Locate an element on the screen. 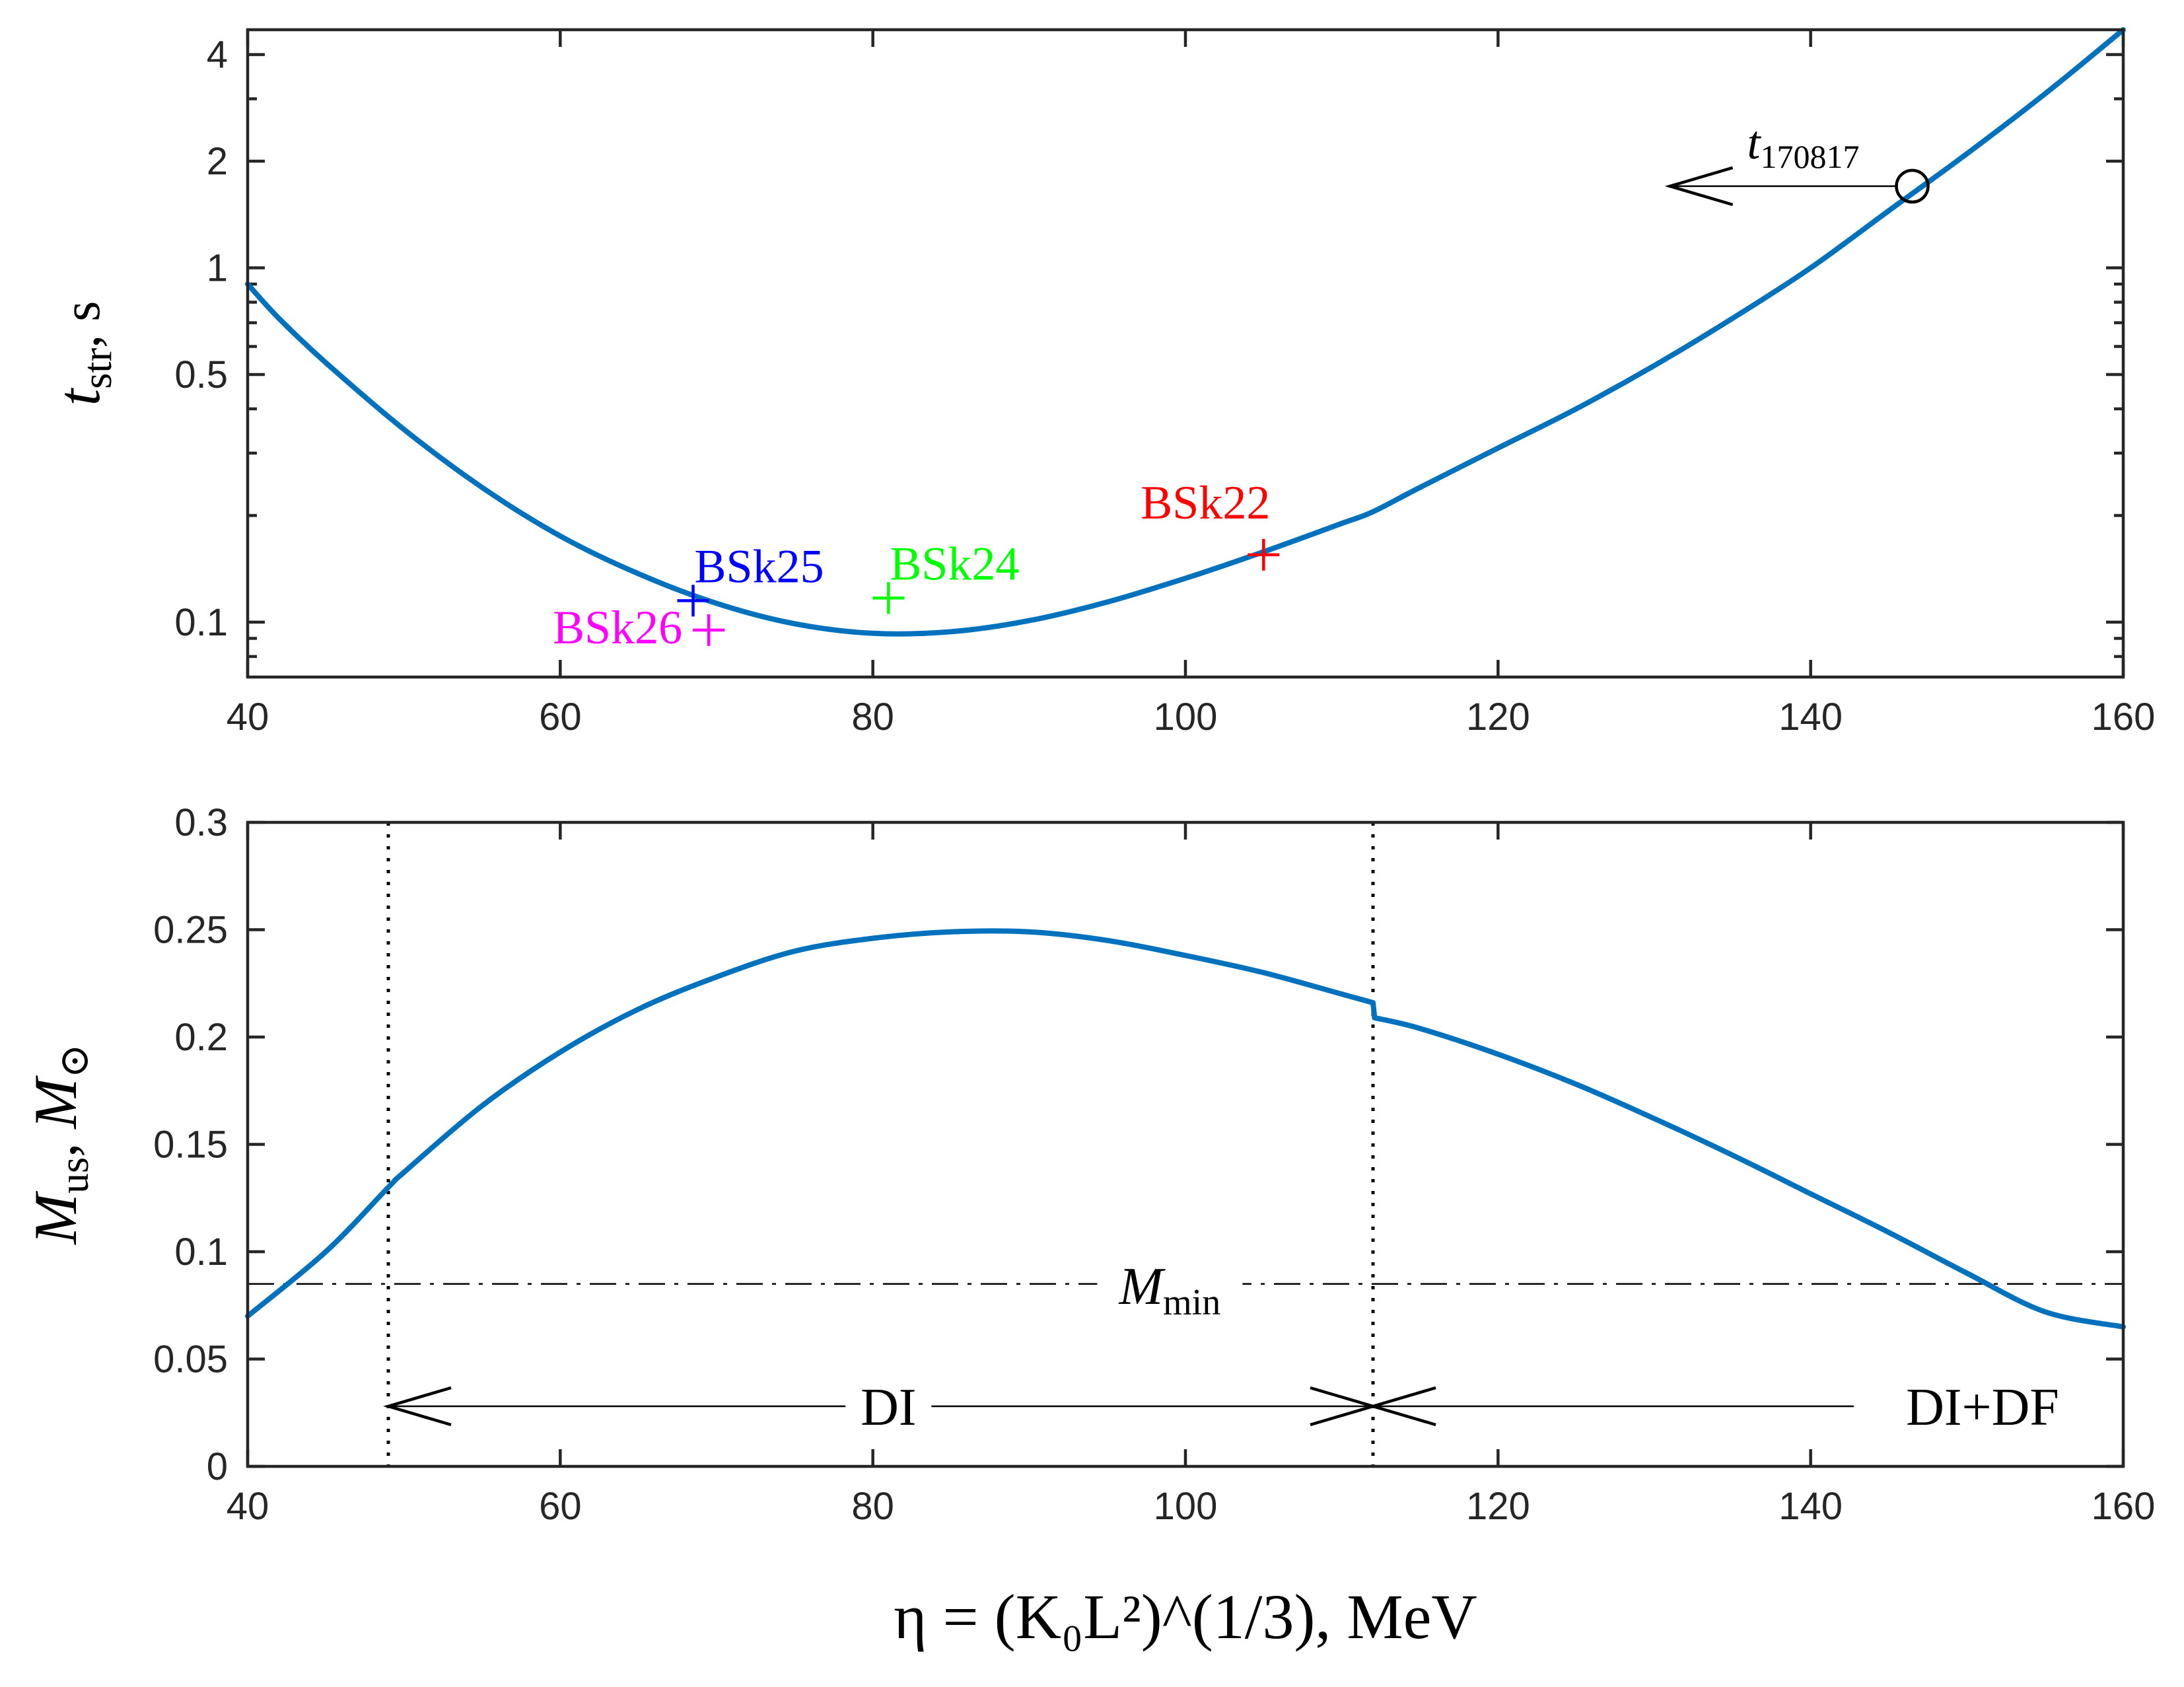 This screenshot has height=1687, width=2184. marker-bsk22: BSk22 is located at coordinates (1210, 523).